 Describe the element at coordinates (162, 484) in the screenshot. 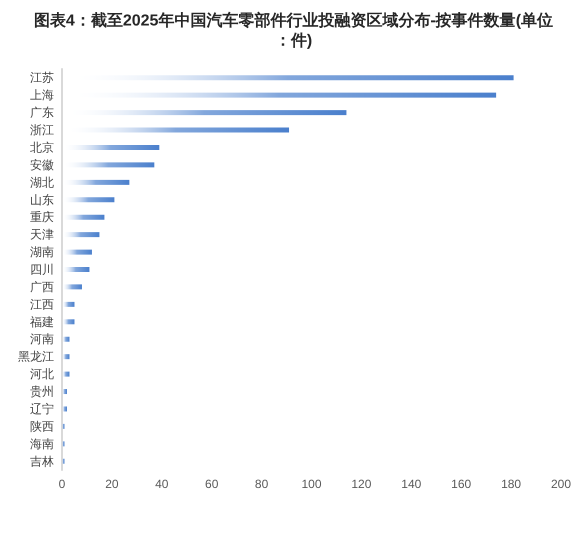

I see `x-tick-label: 40` at that location.